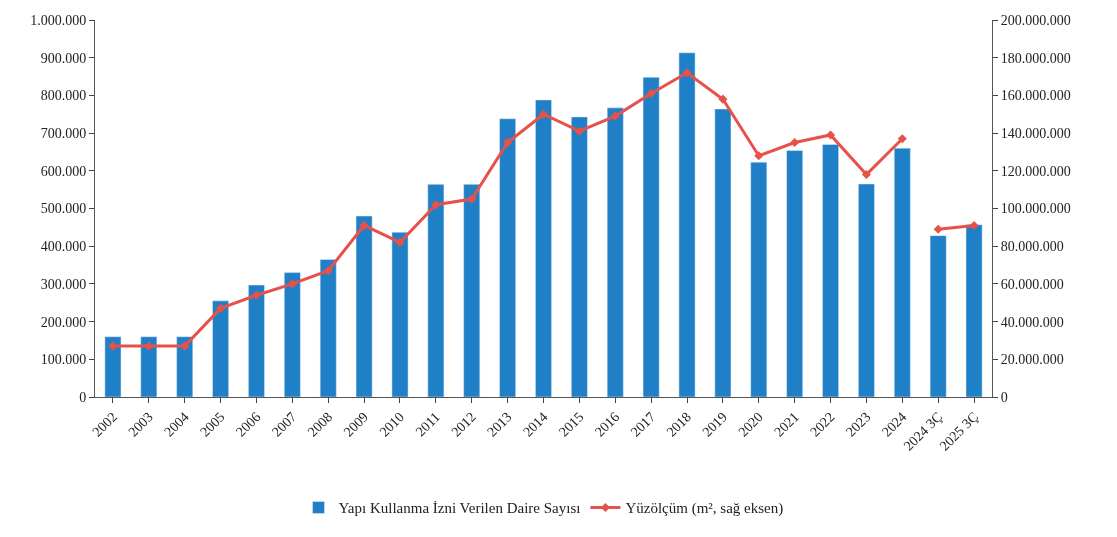 This screenshot has height=537, width=1117. Describe the element at coordinates (63, 247) in the screenshot. I see `y-tick-label: 400.000` at that location.